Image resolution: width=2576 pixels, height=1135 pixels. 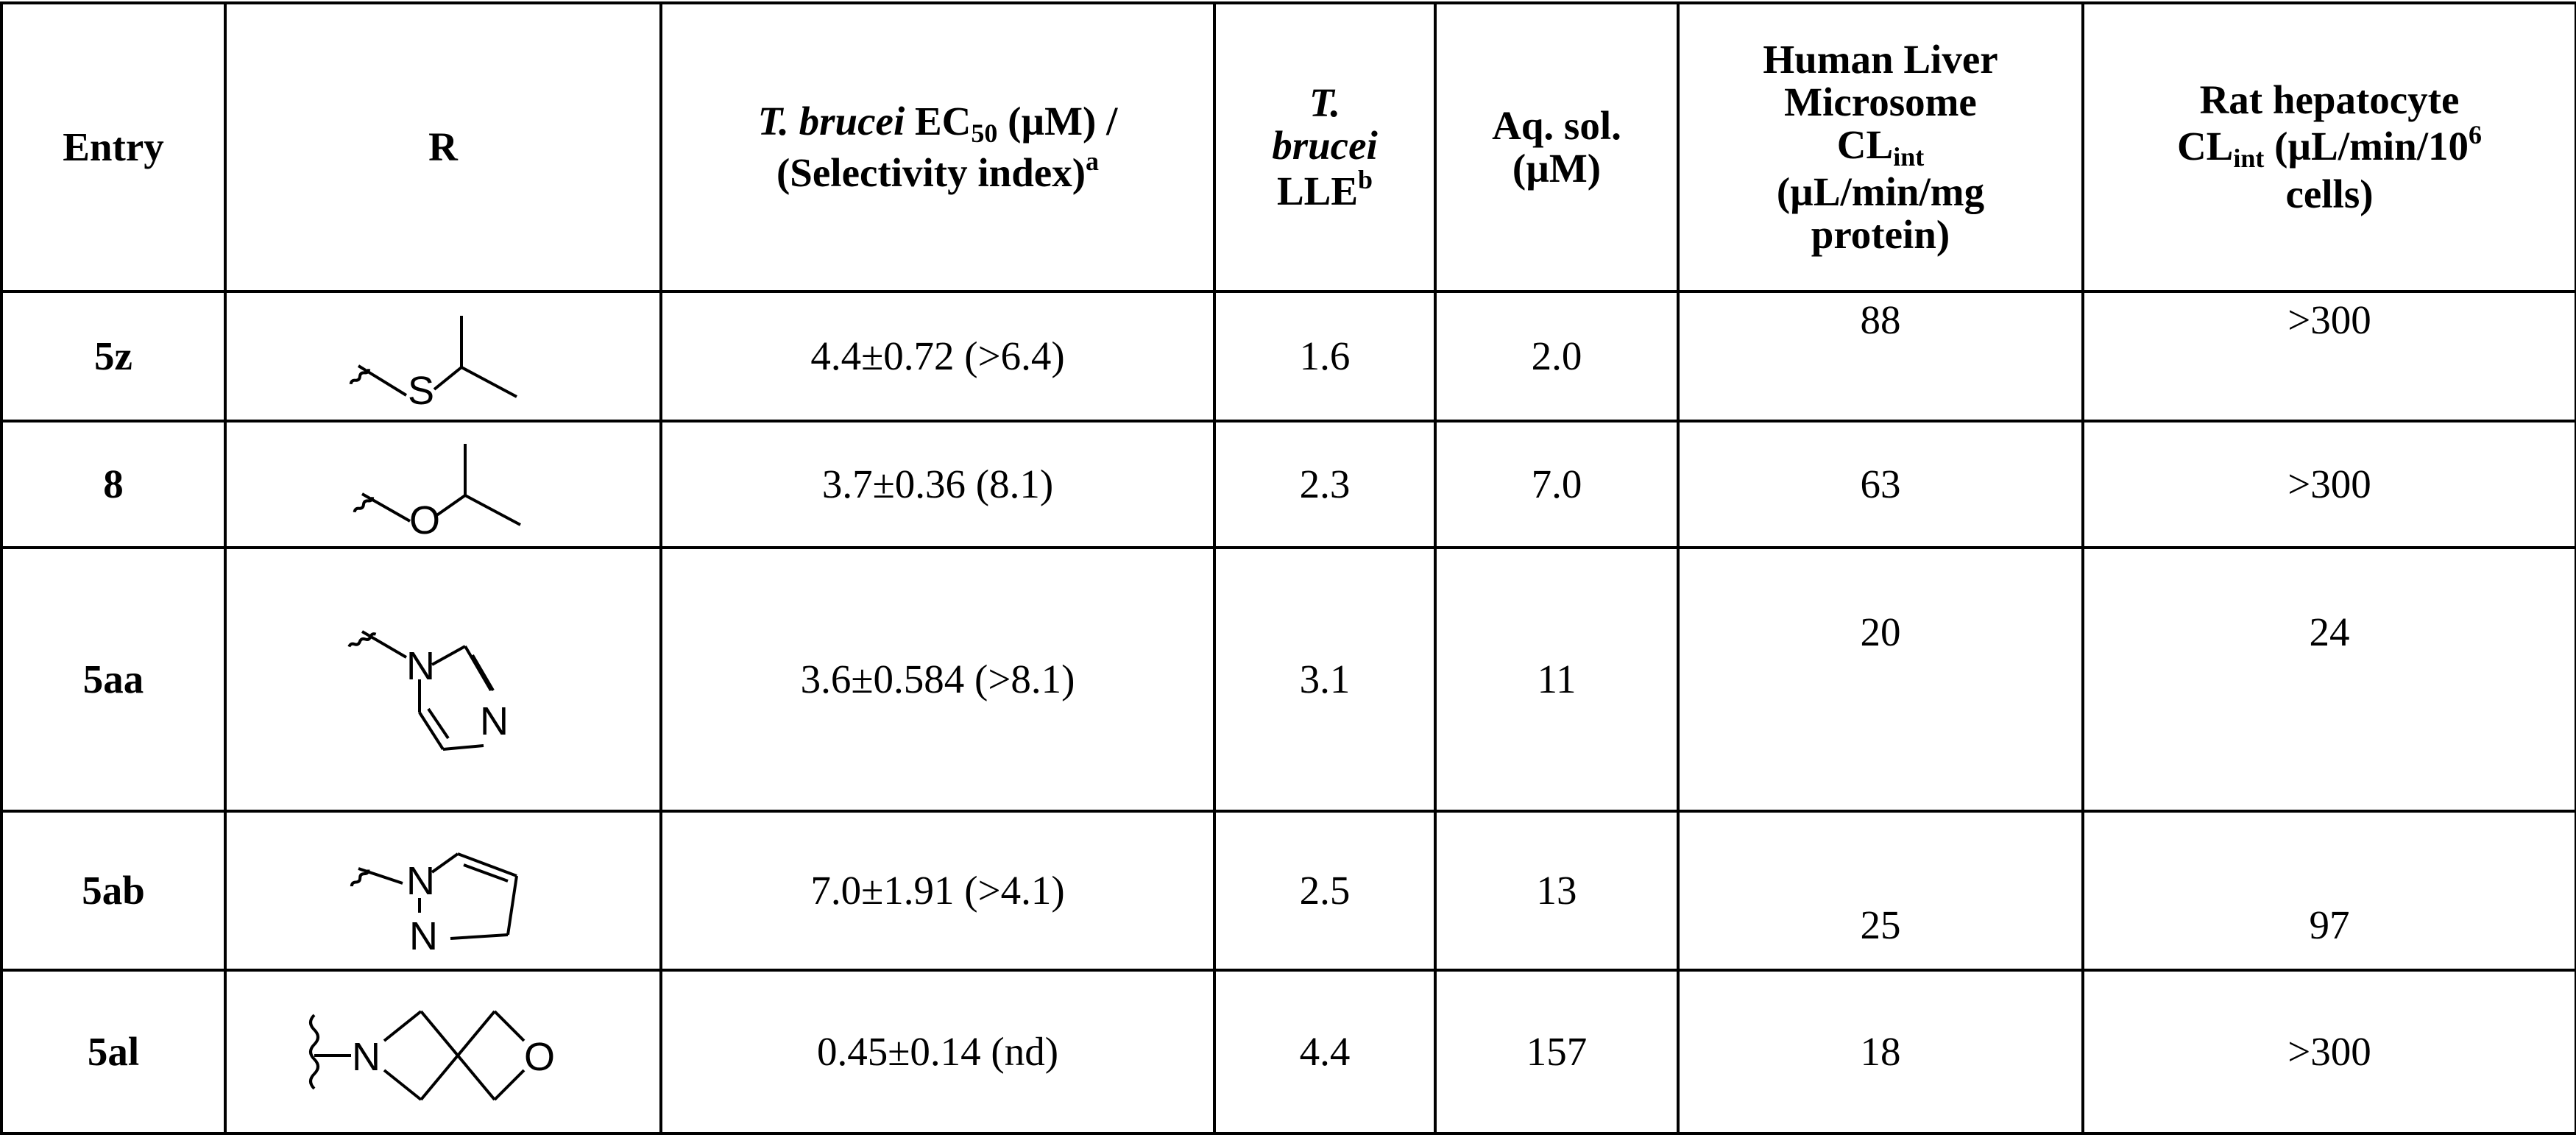 What do you see at coordinates (1880, 1052) in the screenshot?
I see `hlm-cell: 18` at bounding box center [1880, 1052].